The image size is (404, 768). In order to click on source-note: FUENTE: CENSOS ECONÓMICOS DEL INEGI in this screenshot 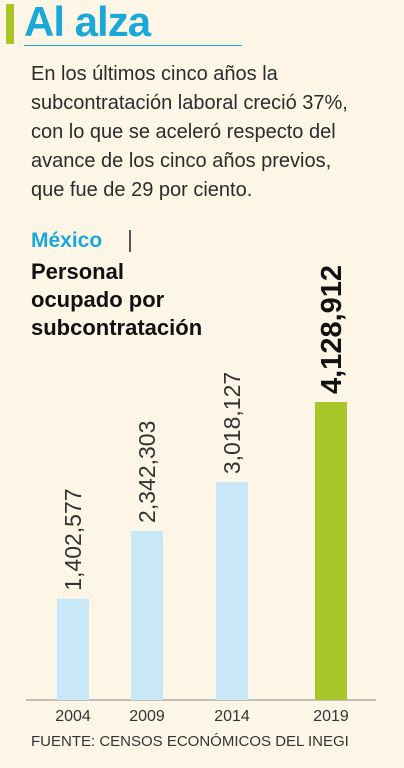, I will do `click(190, 741)`.